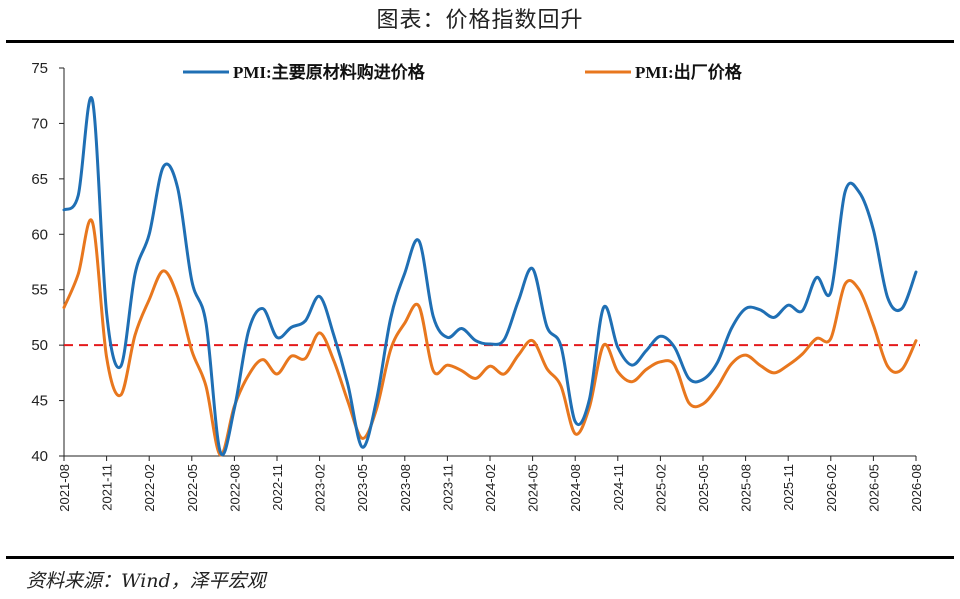  I want to click on x-tick-label: 2022-11, so click(277, 487).